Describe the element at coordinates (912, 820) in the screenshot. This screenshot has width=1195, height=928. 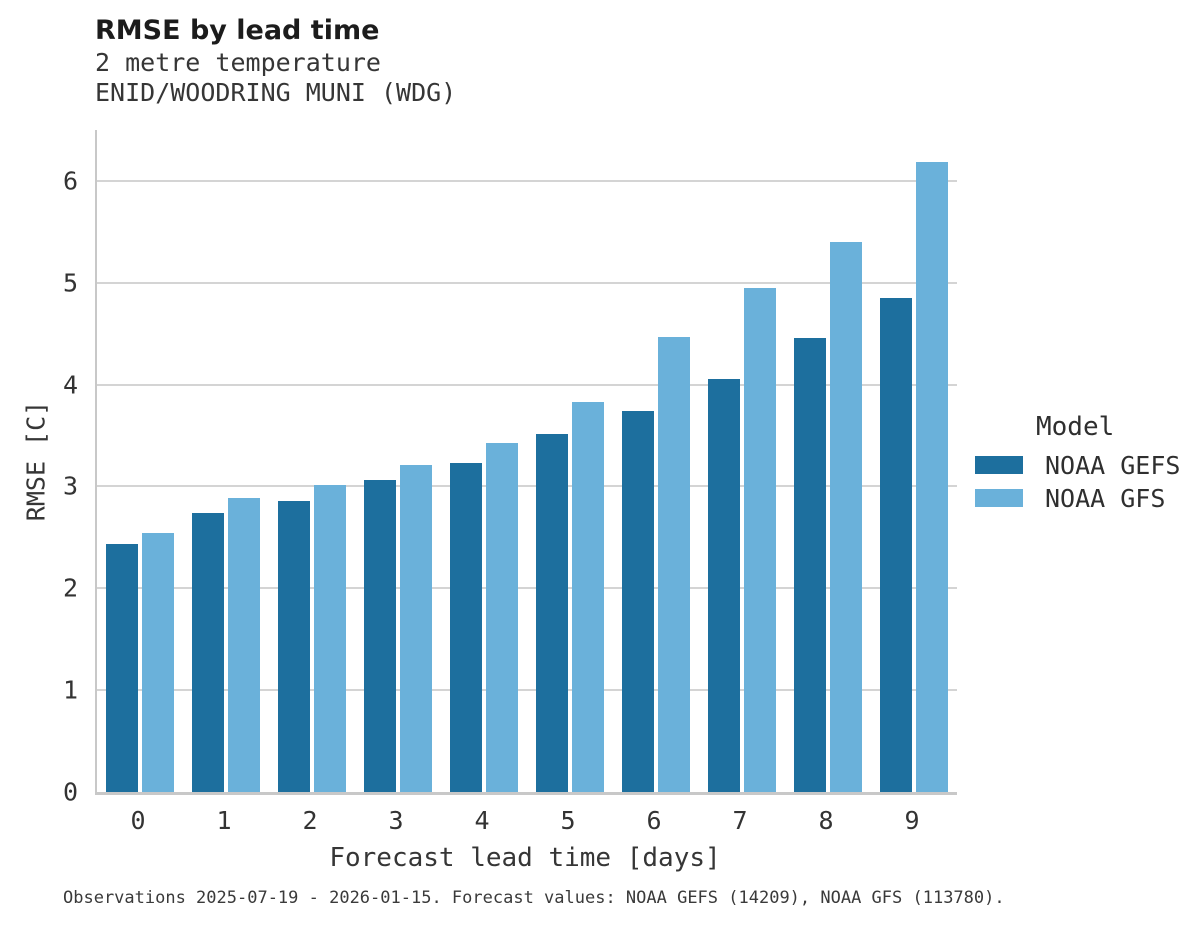
I see `x-tick-label: 9` at that location.